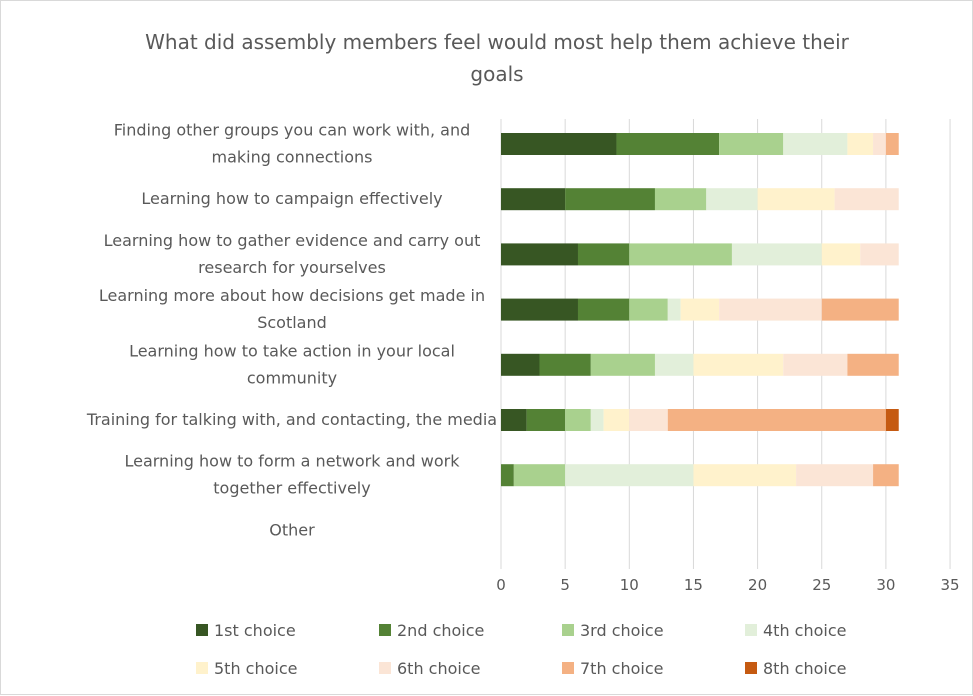 The width and height of the screenshot is (973, 696). I want to click on x-tick-label: 15, so click(693, 585).